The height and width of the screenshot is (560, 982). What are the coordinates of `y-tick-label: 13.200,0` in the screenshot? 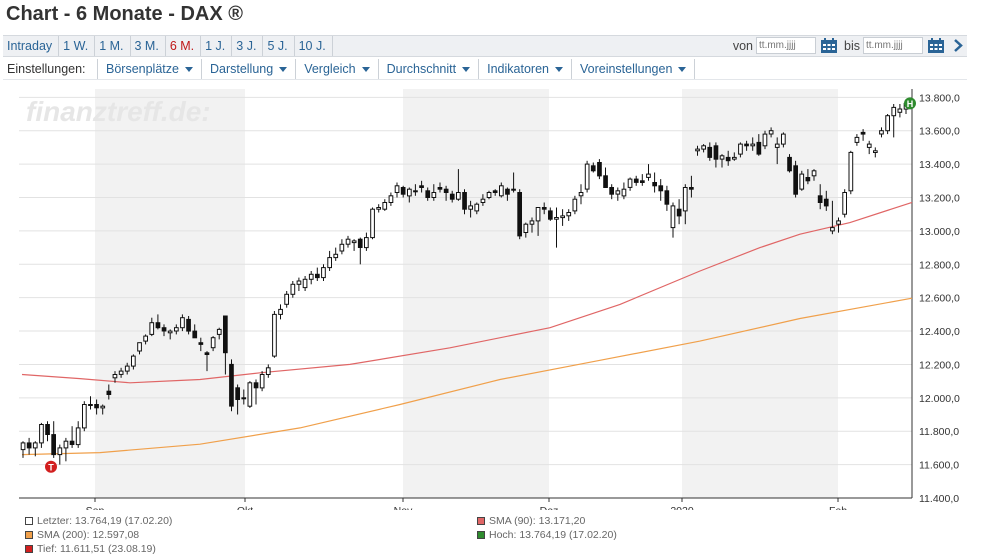 It's located at (939, 199).